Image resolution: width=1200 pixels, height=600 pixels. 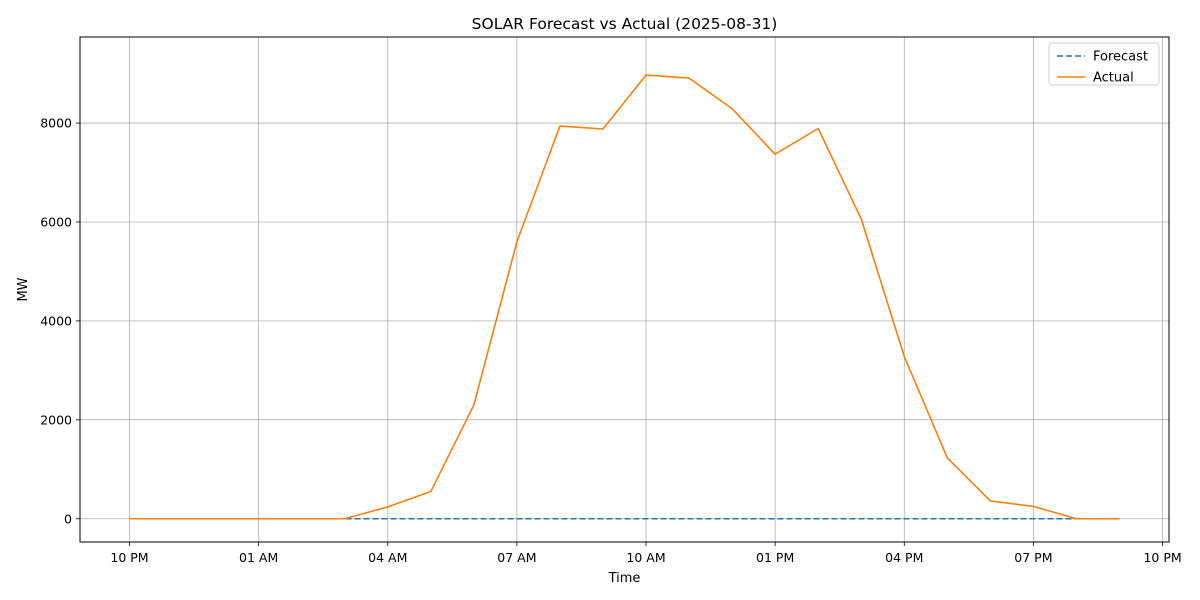 I want to click on x-tick-label: 04 PM, so click(x=904, y=557).